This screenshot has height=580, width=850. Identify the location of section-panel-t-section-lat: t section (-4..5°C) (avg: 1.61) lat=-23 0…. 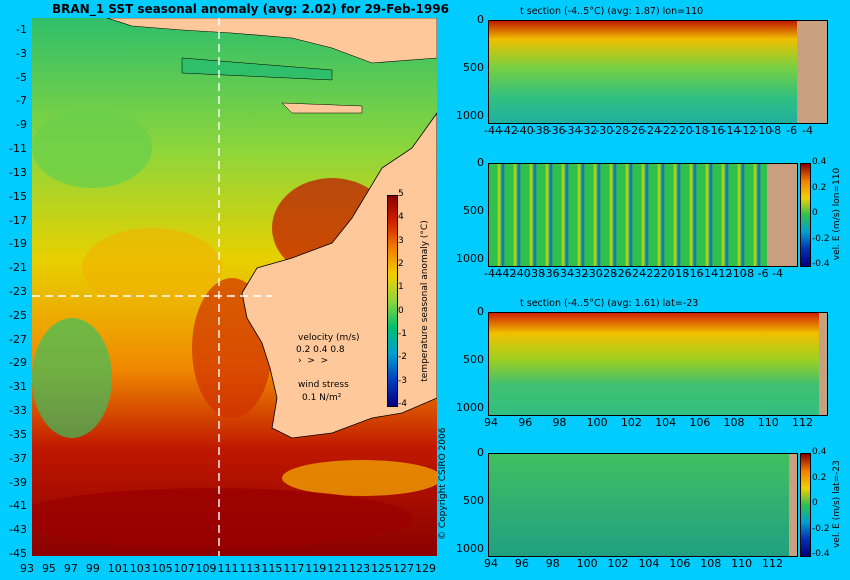
(645, 361).